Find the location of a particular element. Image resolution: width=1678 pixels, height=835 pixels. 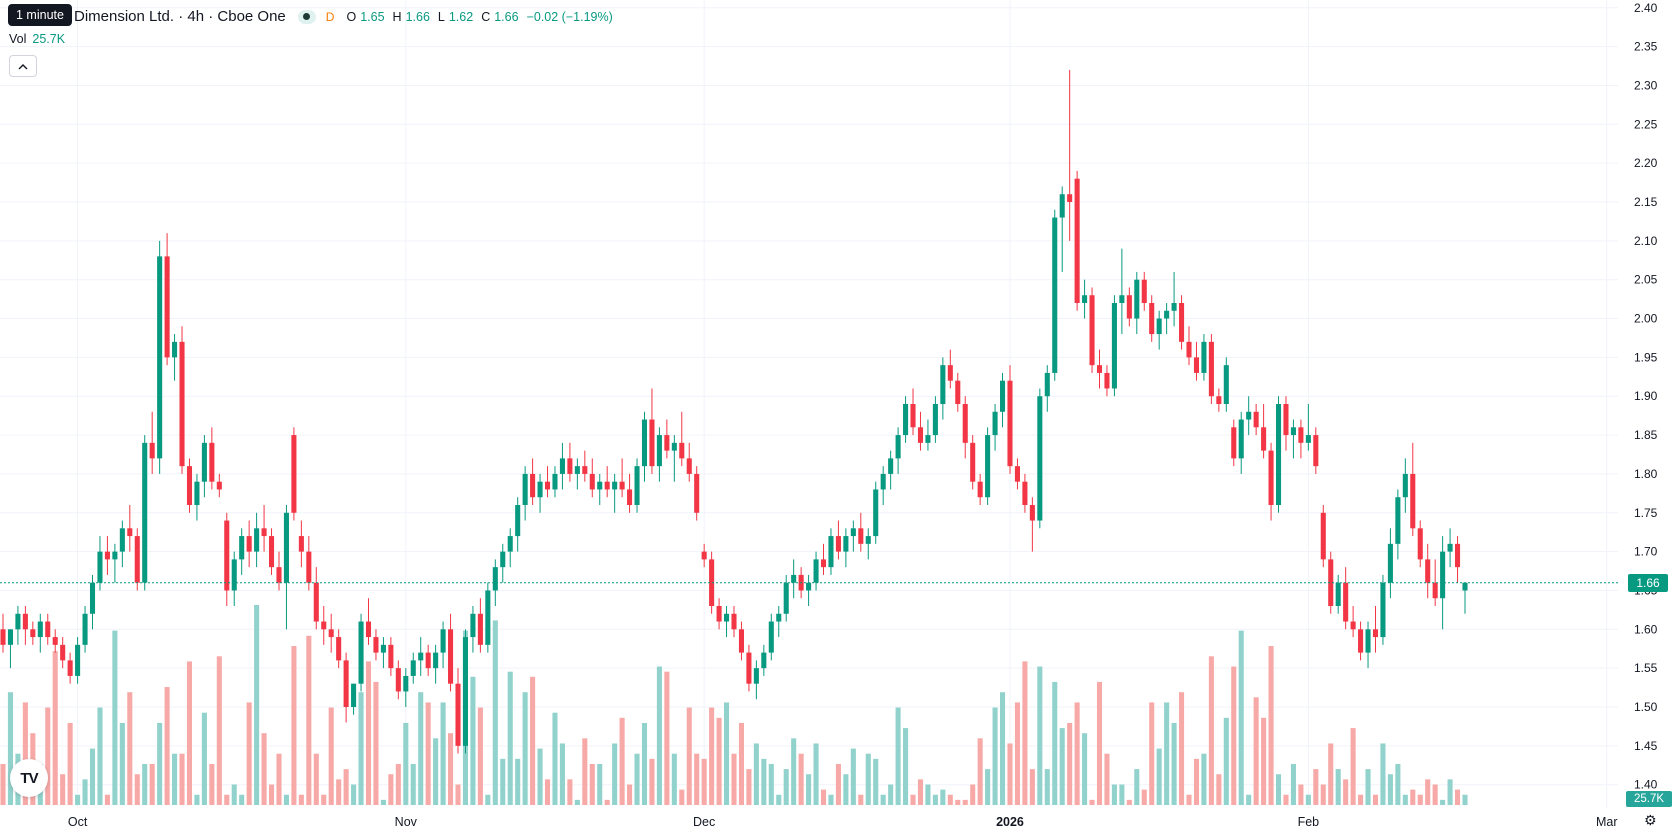

volume-value: 25.7K is located at coordinates (49, 39).